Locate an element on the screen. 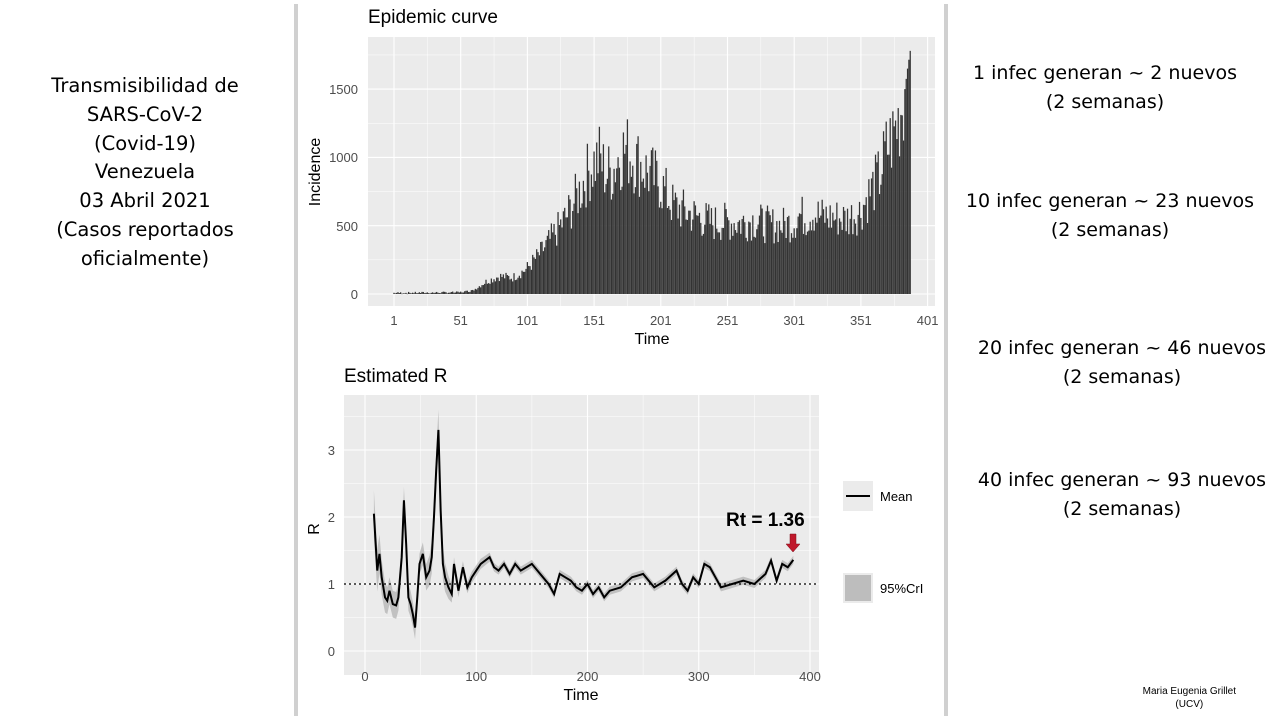 This screenshot has height=720, width=1280. divider-left is located at coordinates (296, 360).